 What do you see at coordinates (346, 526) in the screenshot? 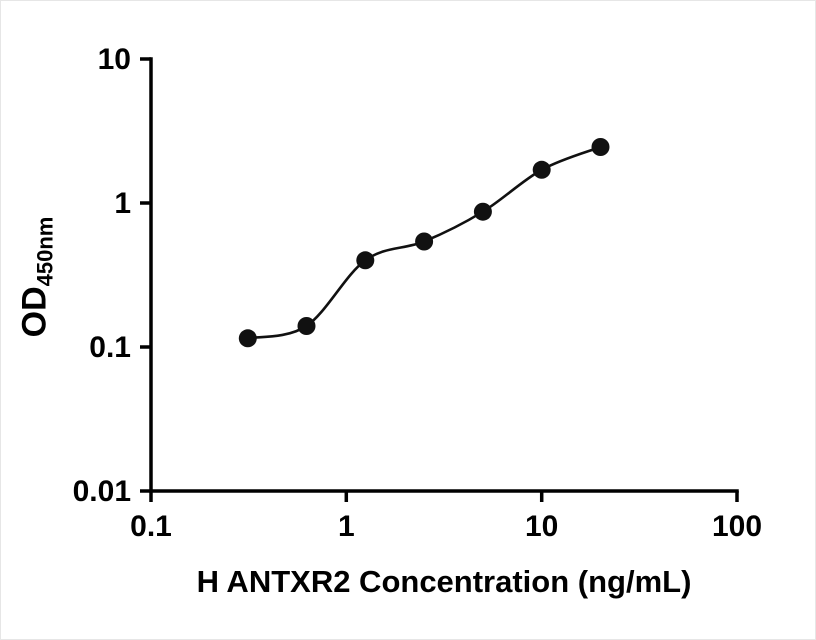
I see `x-tick-label: 1` at bounding box center [346, 526].